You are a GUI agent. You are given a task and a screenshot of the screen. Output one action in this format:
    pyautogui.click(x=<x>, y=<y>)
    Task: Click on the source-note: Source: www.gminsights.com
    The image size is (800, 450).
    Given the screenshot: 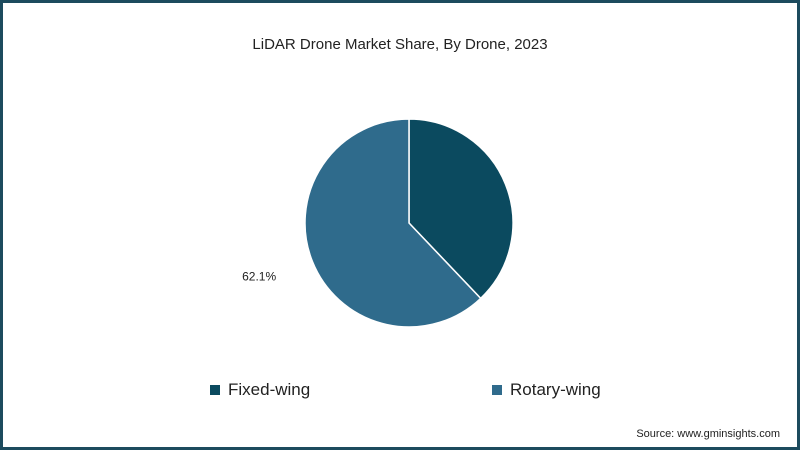 What is the action you would take?
    pyautogui.click(x=708, y=434)
    